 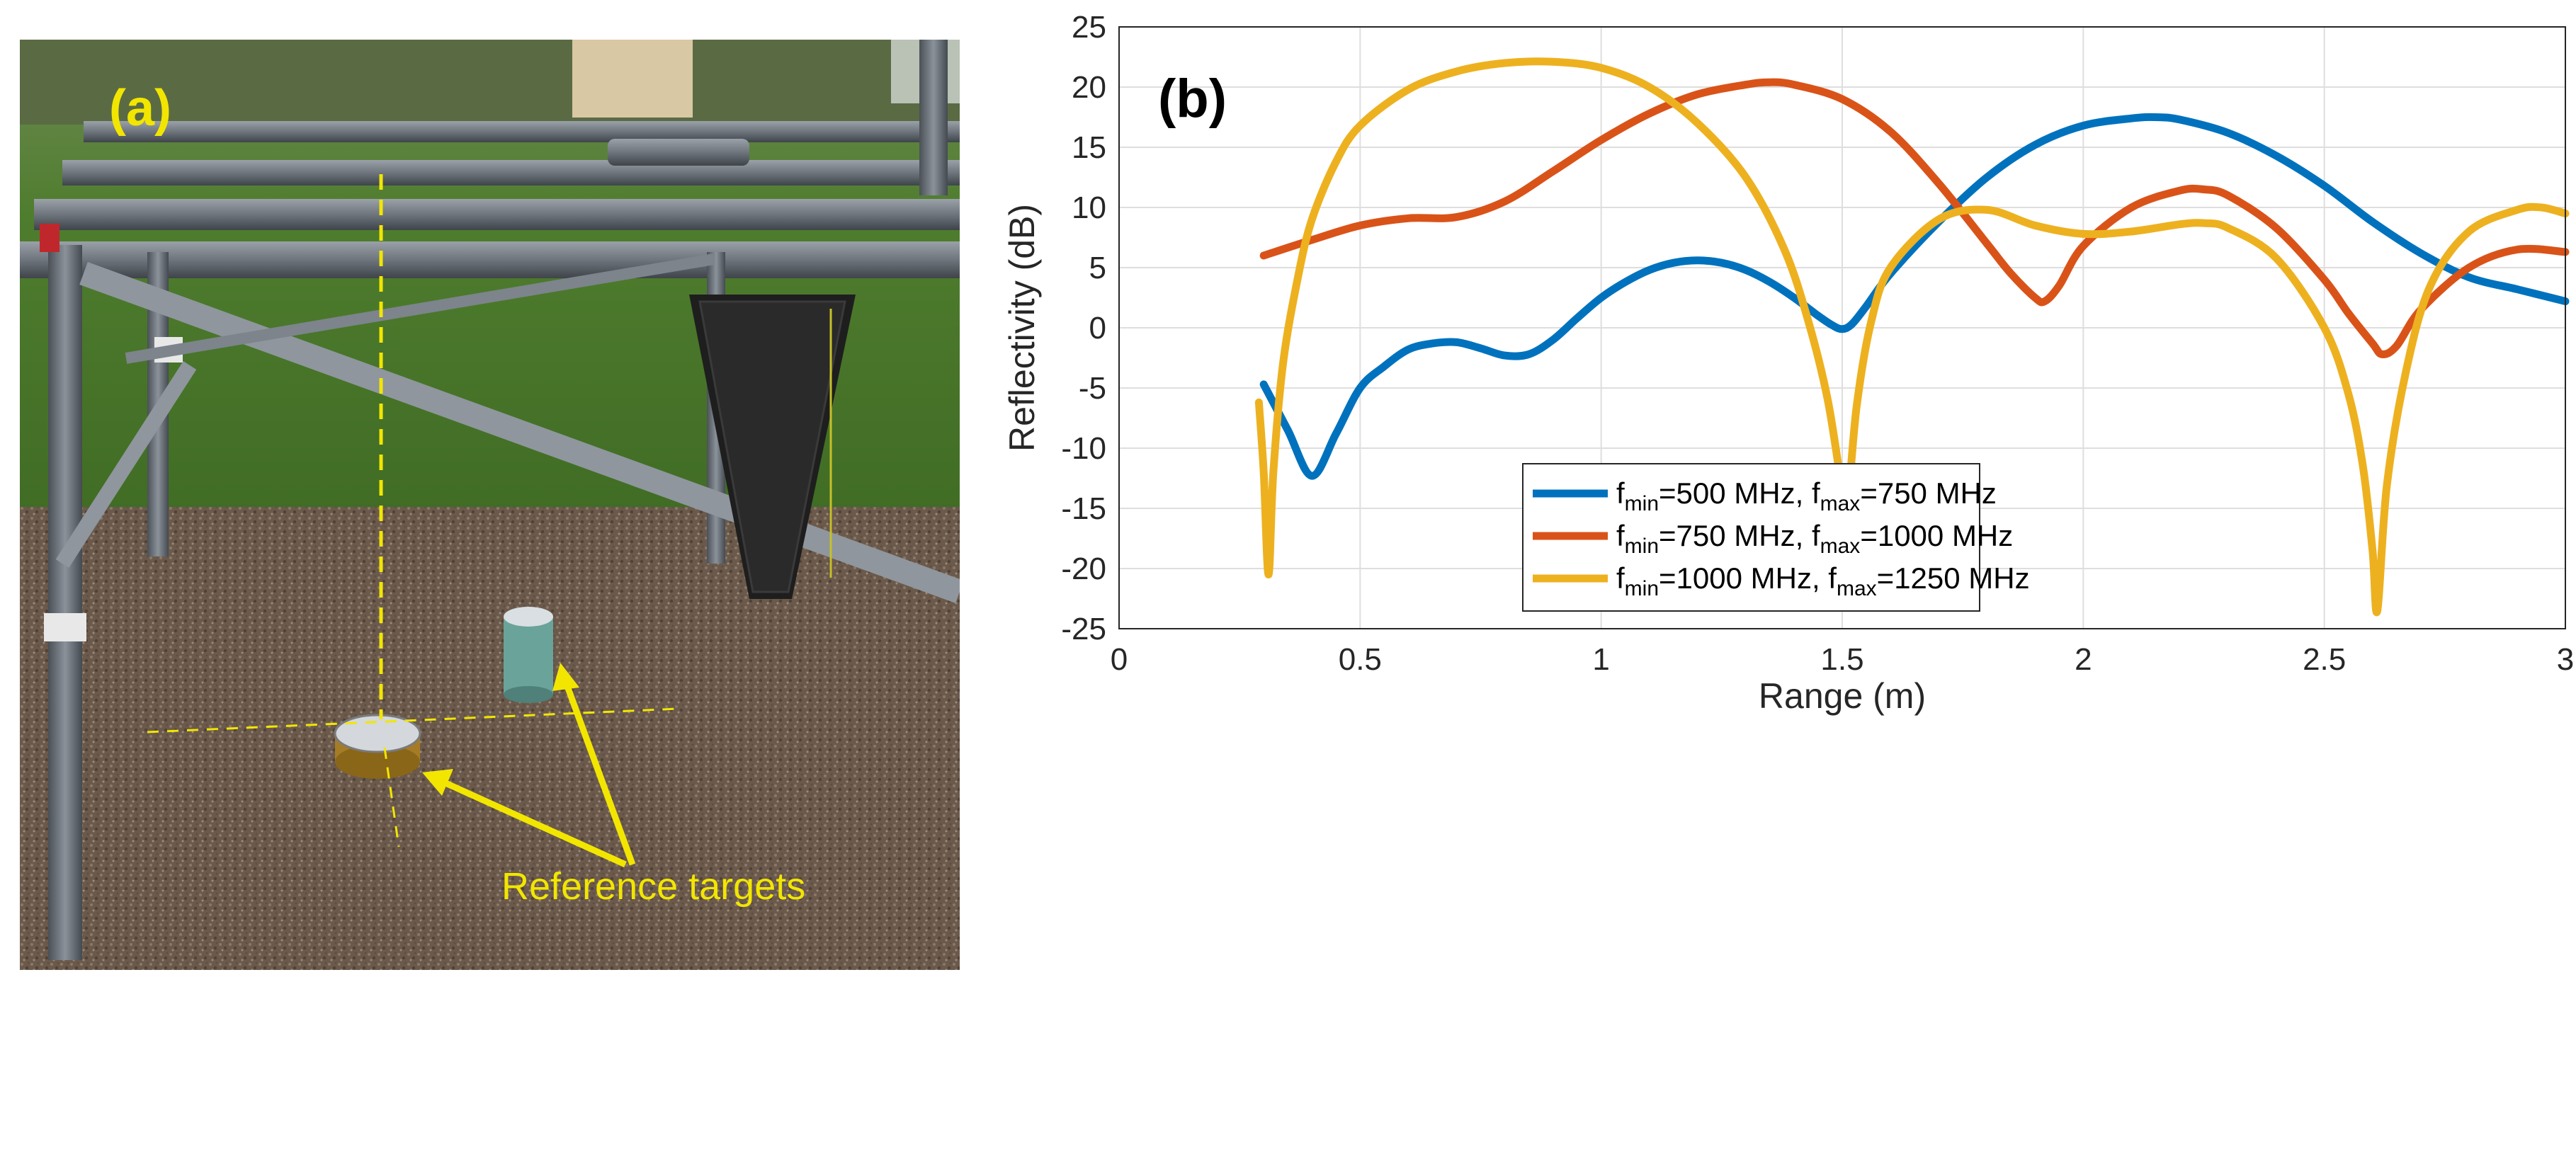 I want to click on y-tick-label: 5, so click(x=1097, y=268).